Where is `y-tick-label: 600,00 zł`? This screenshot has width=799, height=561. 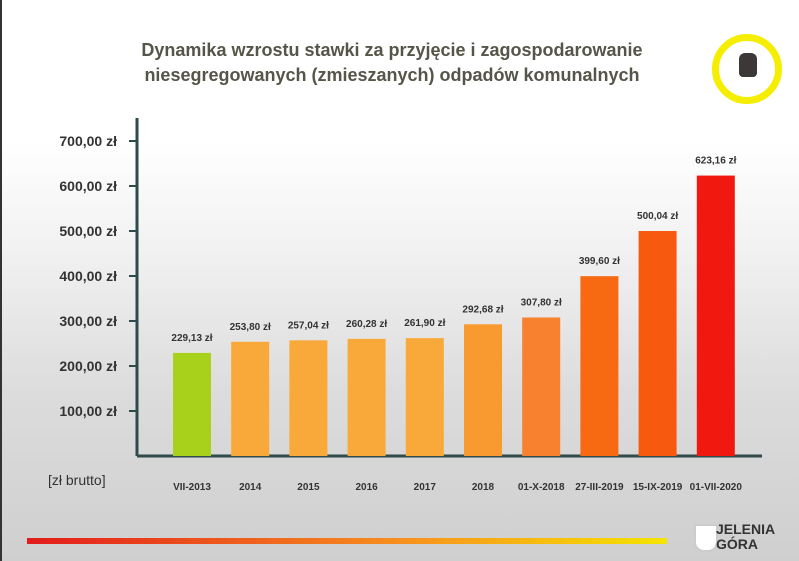 y-tick-label: 600,00 zł is located at coordinates (88, 186).